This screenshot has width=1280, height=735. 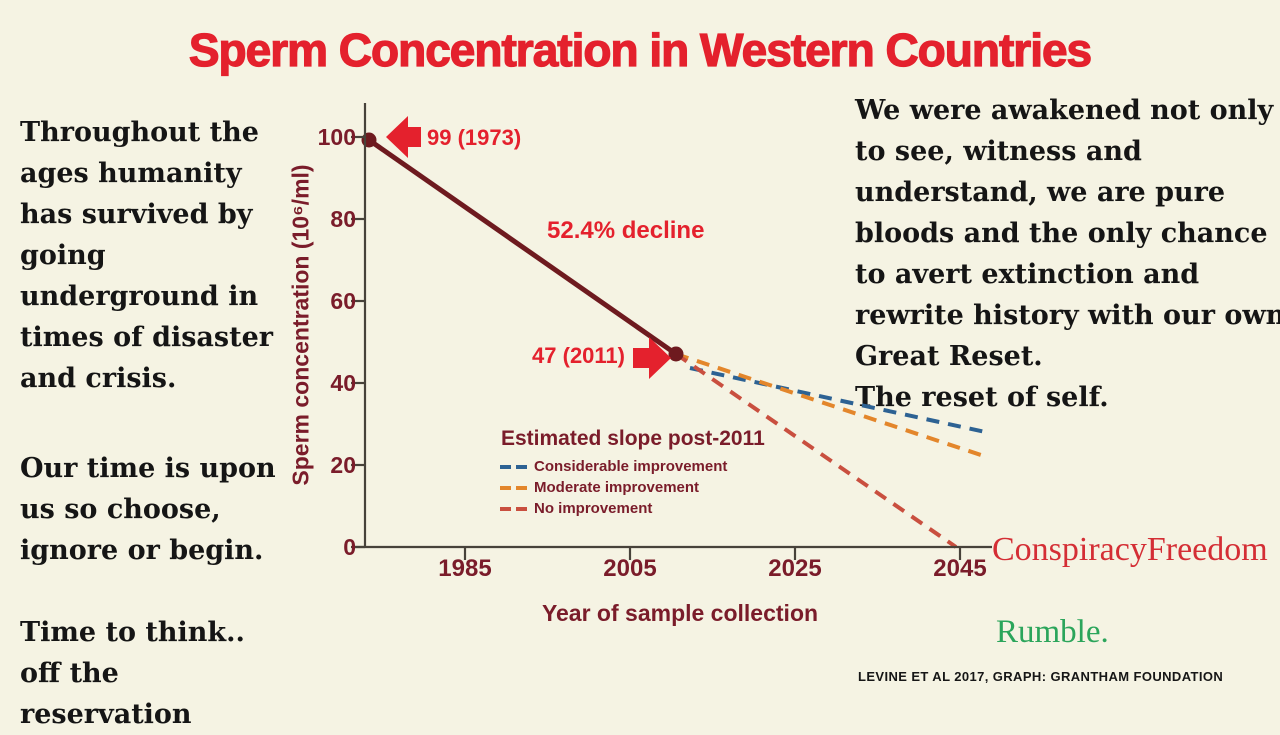 What do you see at coordinates (522, 247) in the screenshot?
I see `observed-decline-line` at bounding box center [522, 247].